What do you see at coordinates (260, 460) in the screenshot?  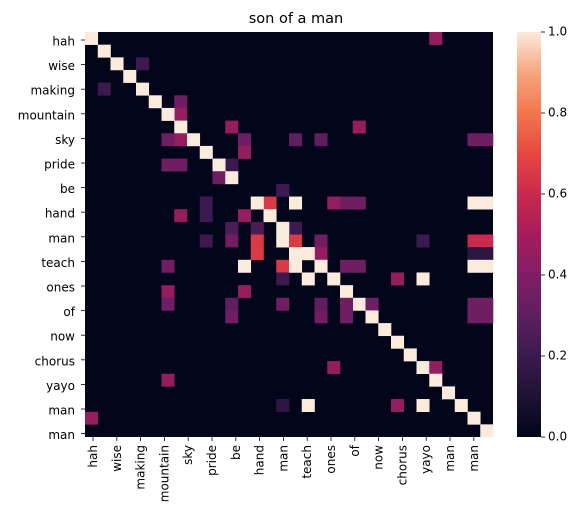 I see `column-tick-label: hand` at bounding box center [260, 460].